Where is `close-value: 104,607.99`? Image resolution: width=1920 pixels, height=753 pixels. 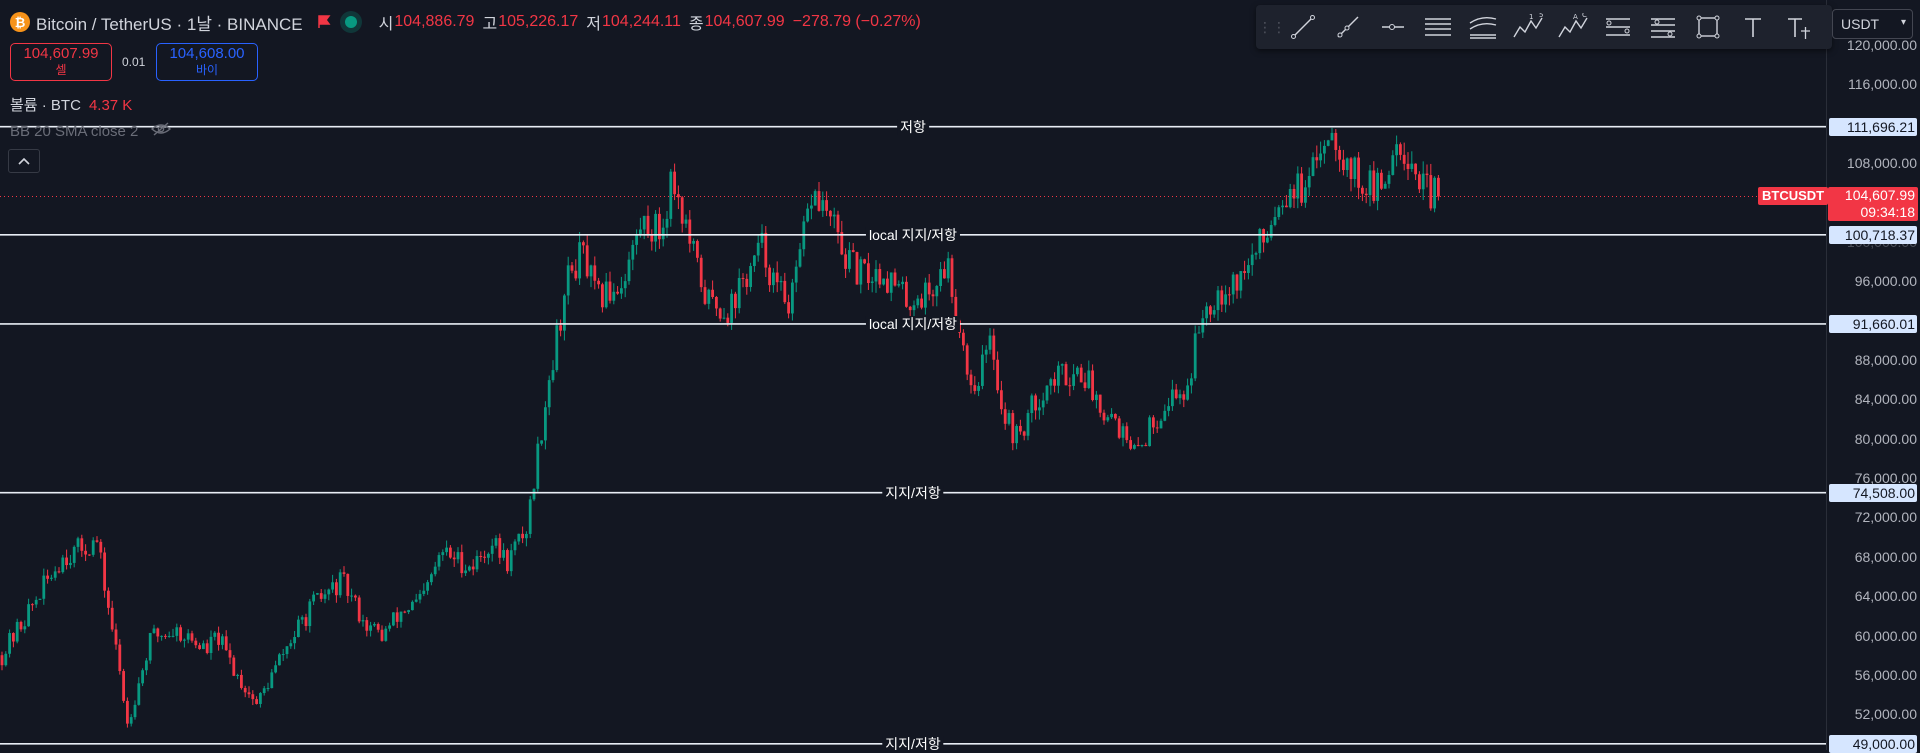 close-value: 104,607.99 is located at coordinates (744, 21).